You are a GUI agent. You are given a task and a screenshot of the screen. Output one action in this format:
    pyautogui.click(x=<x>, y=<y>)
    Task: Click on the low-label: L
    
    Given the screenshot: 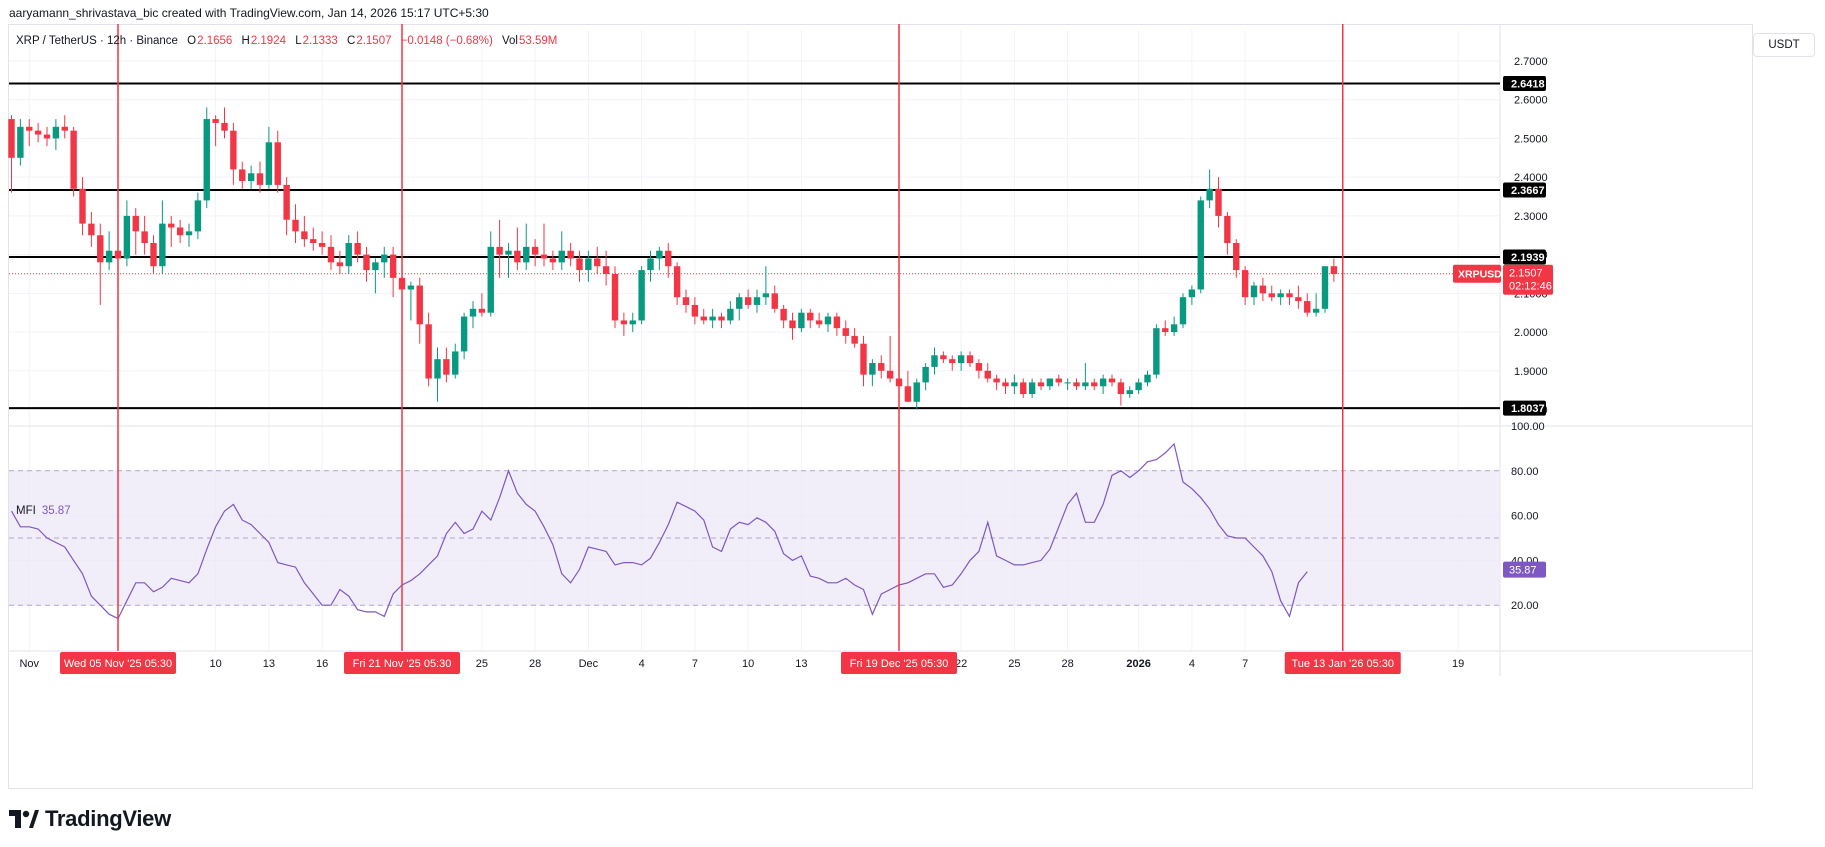 What is the action you would take?
    pyautogui.click(x=298, y=41)
    